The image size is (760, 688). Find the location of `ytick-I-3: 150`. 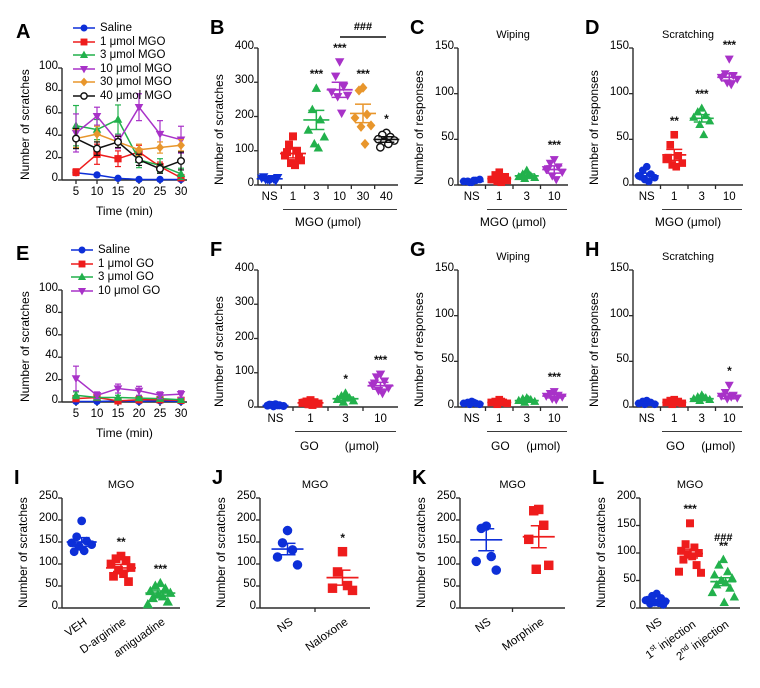

ytick-I-3: 150 is located at coordinates (48, 540).